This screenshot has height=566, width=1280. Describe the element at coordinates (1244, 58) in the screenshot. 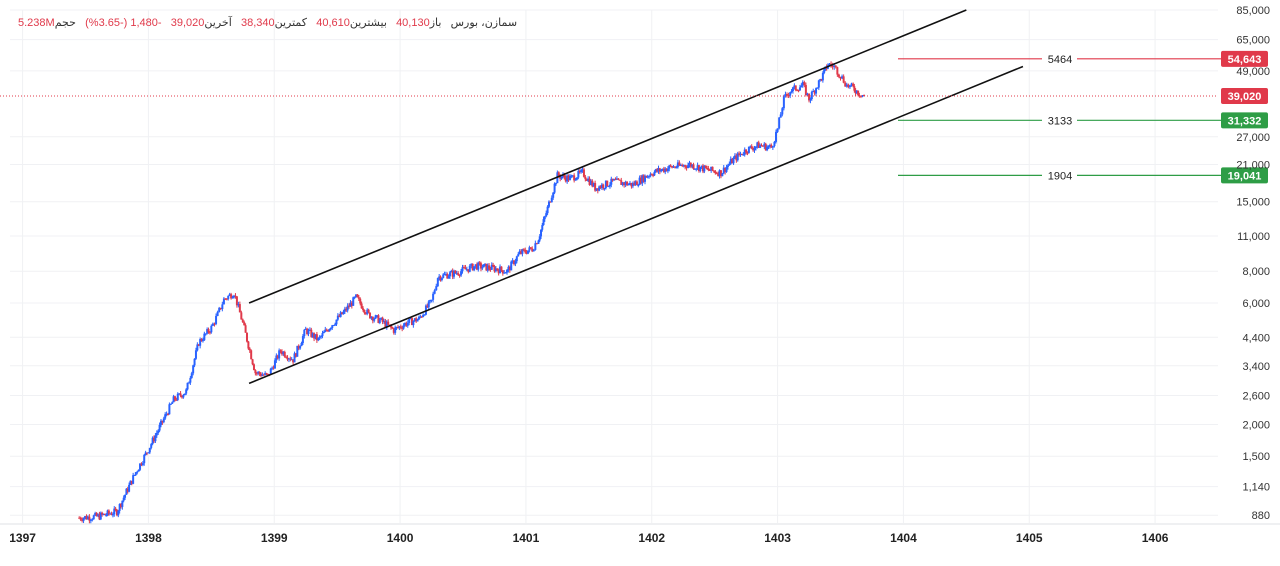

I see `level-5464-price-badge` at that location.